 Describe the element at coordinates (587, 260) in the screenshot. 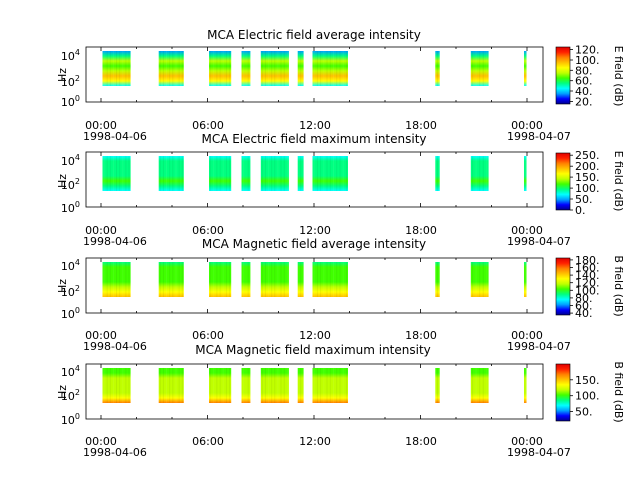

I see `colorbar-tick-label: 180.` at that location.